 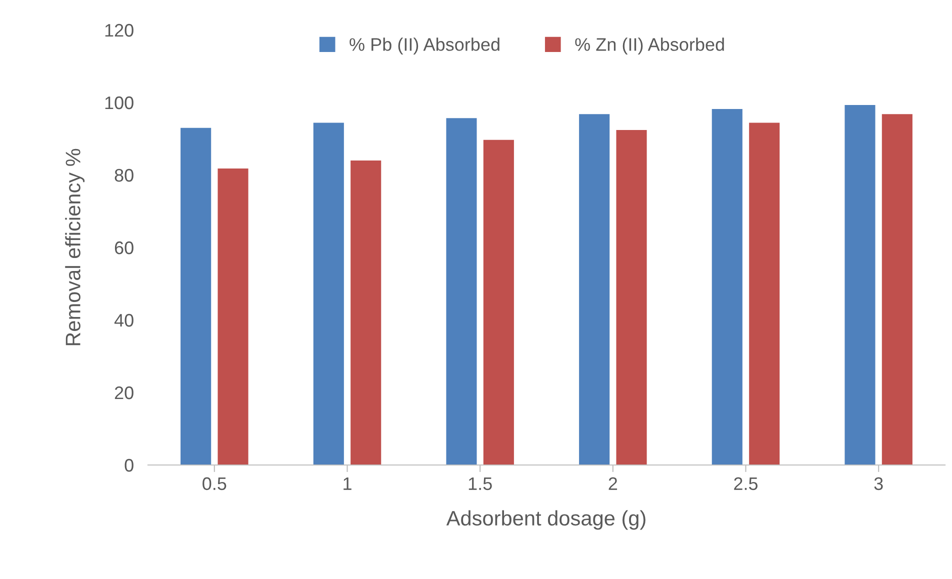 I want to click on y-tick-label: 60, so click(x=124, y=247).